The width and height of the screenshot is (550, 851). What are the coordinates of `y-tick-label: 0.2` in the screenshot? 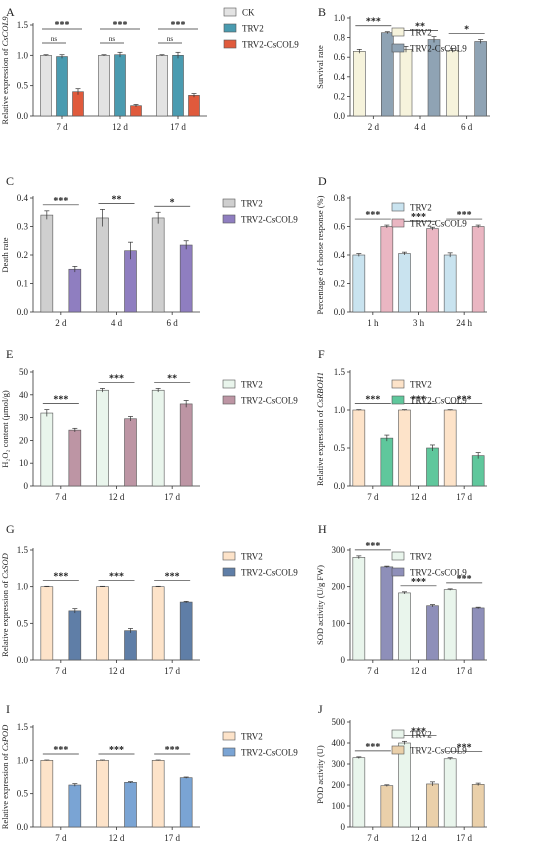 It's located at (22, 255).